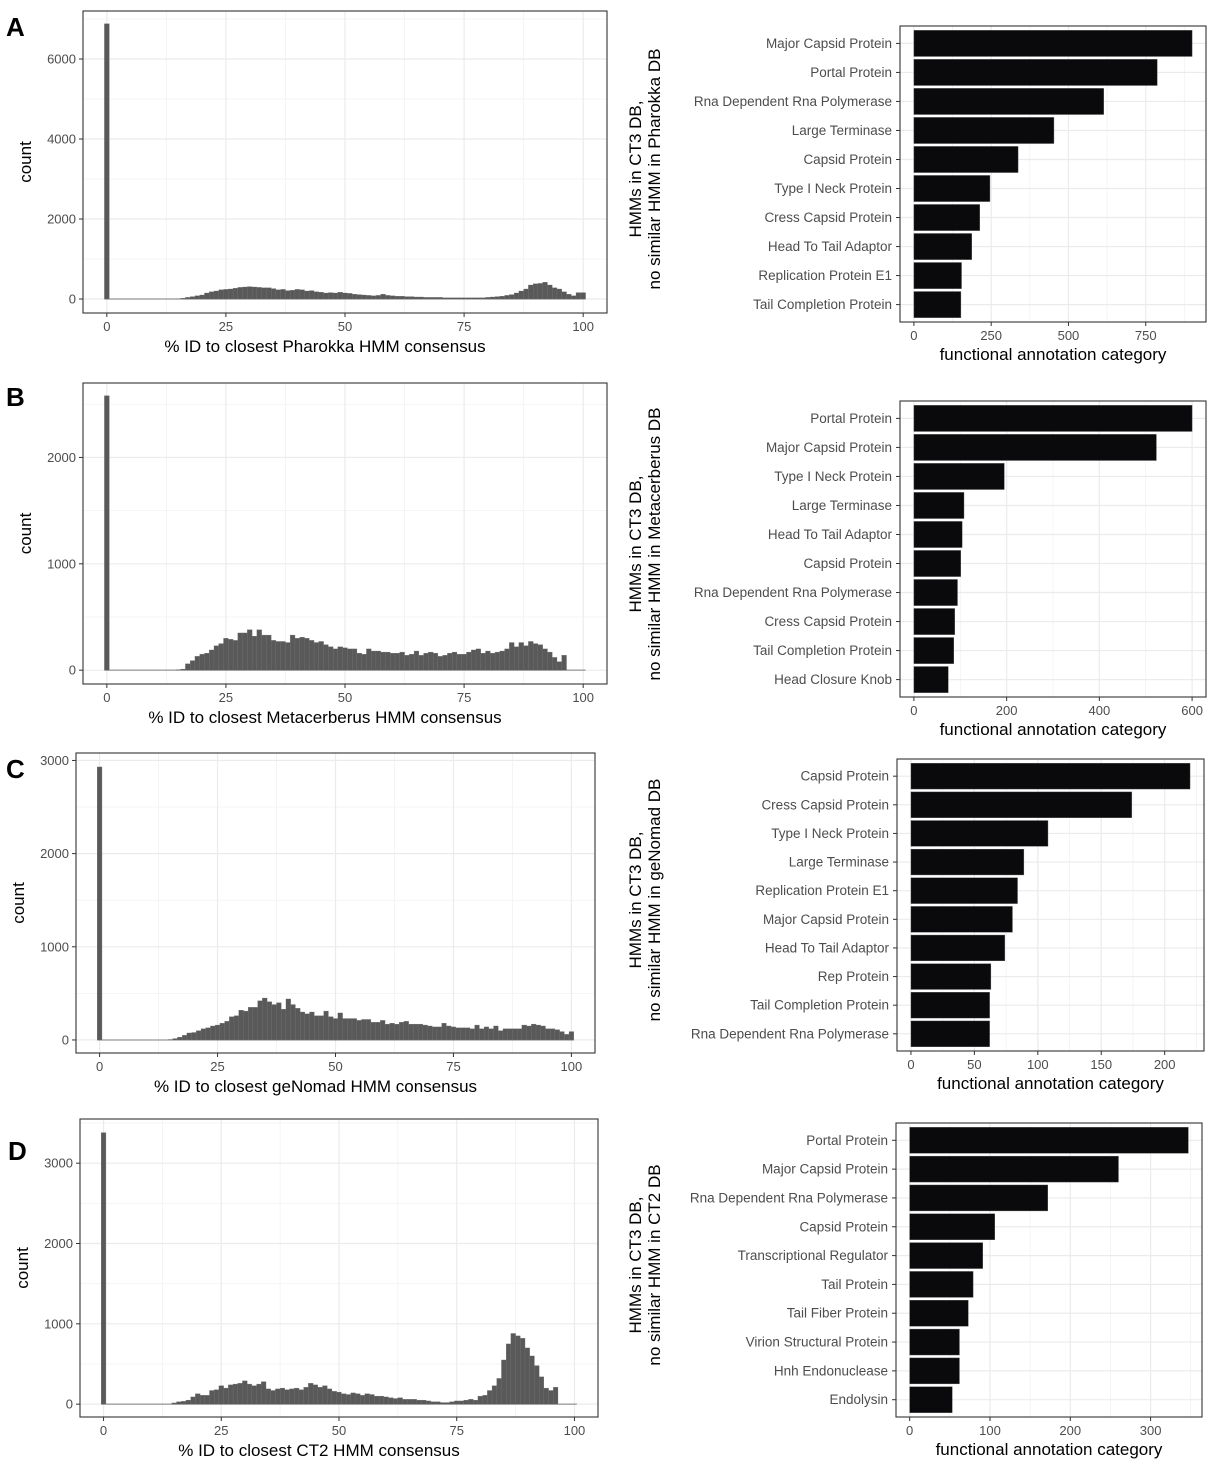 Image resolution: width=1219 pixels, height=1474 pixels. Describe the element at coordinates (793, 101) in the screenshot. I see `category-label: Rna Dependent Rna Polymerase` at that location.